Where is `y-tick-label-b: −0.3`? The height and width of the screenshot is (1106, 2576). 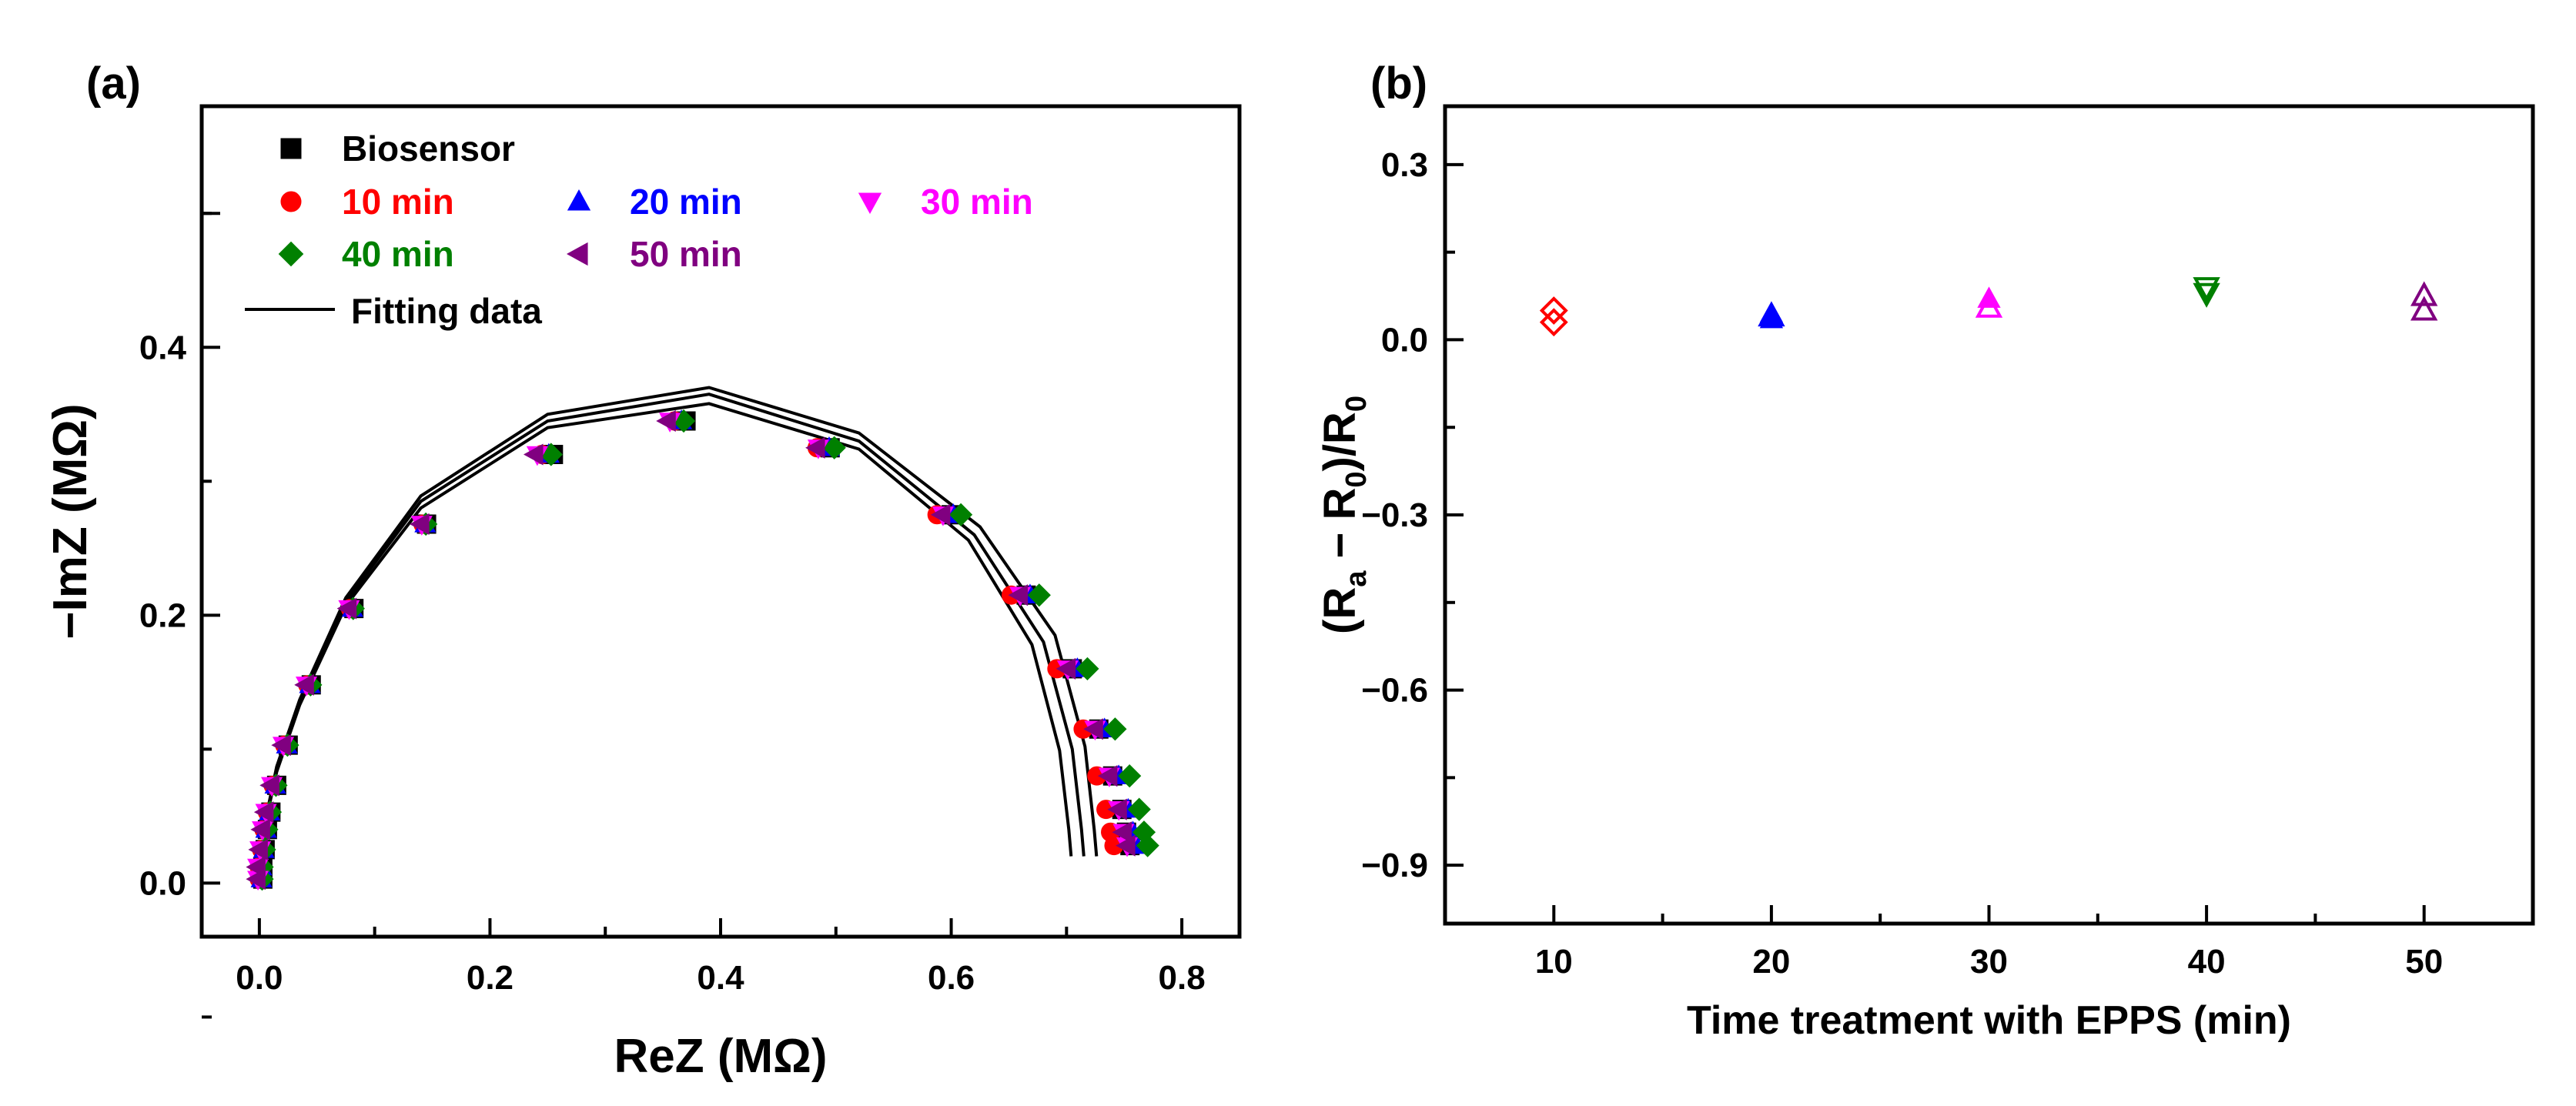 y-tick-label-b: −0.3 is located at coordinates (1395, 515).